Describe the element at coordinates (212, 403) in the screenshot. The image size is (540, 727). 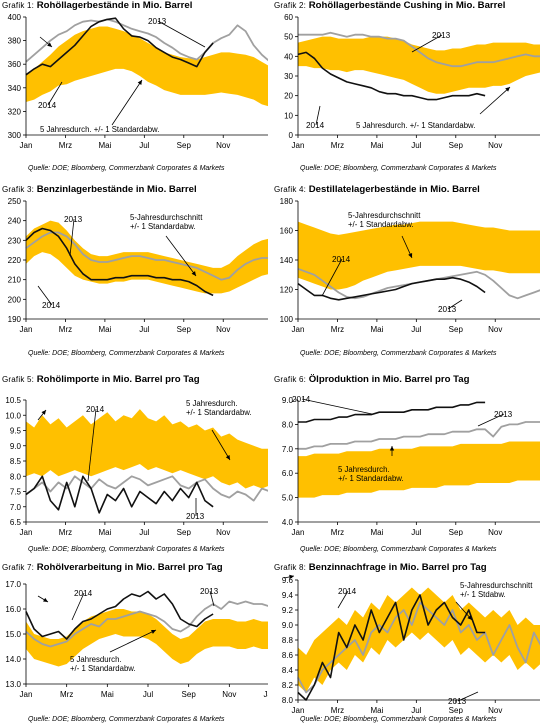
I see `band-label: 5 Jahresdurch.` at that location.